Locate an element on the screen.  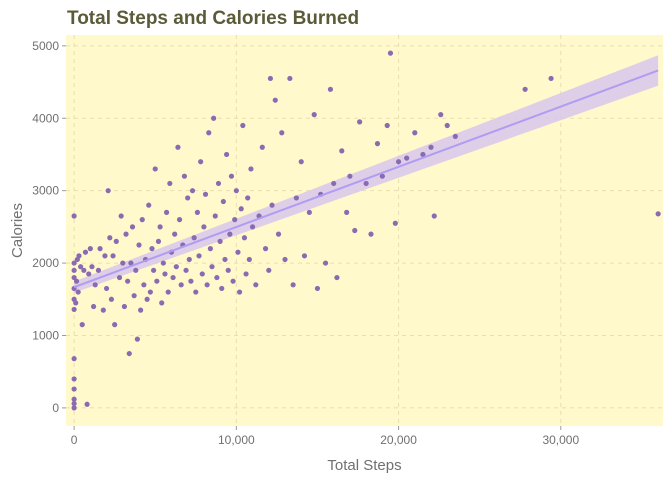
x-tick-label: 10,000 is located at coordinates (236, 440).